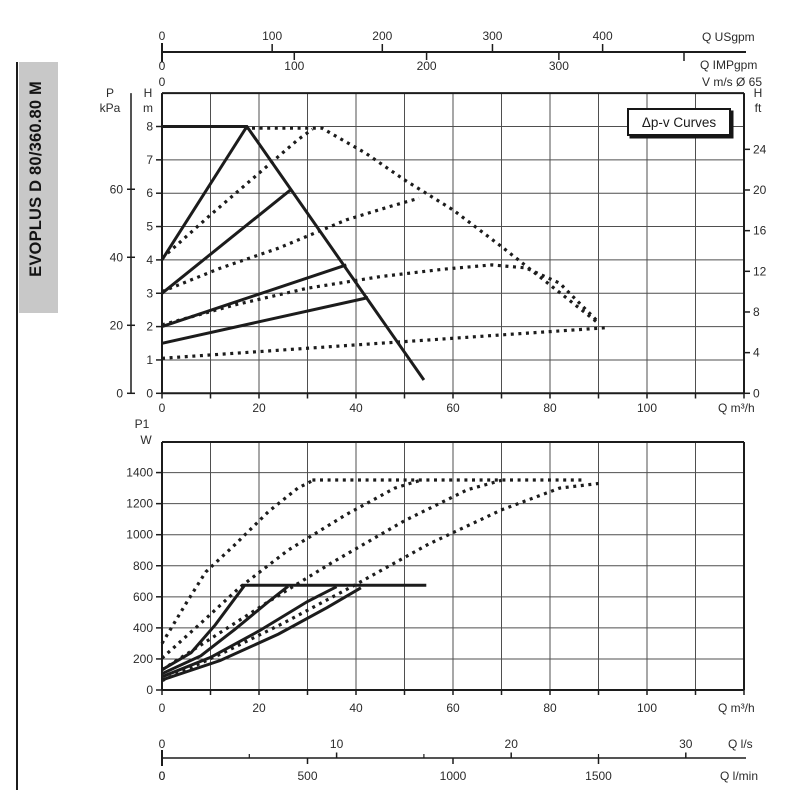  I want to click on power-axis-title: P1, so click(142, 424).